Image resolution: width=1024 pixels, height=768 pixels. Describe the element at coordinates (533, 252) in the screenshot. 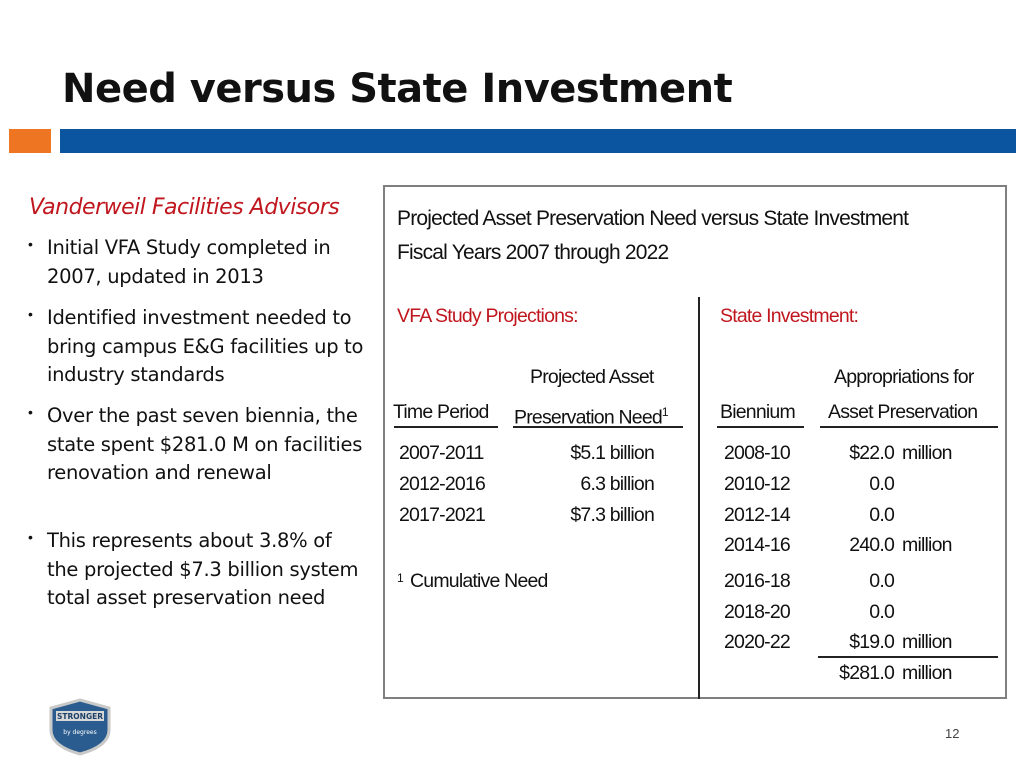

I see `box-title-line2: Fiscal Years 2007 through 2022` at that location.